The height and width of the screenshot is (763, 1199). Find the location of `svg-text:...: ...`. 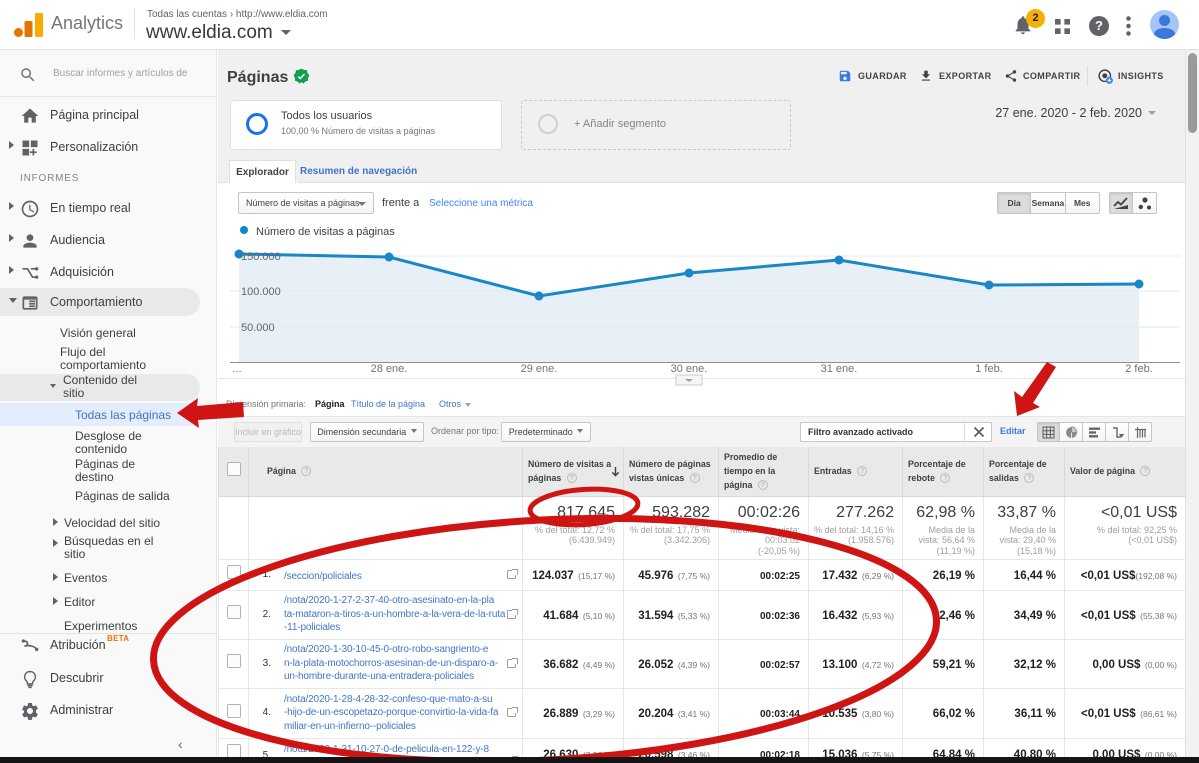

svg-text:...: ... is located at coordinates (236, 369).